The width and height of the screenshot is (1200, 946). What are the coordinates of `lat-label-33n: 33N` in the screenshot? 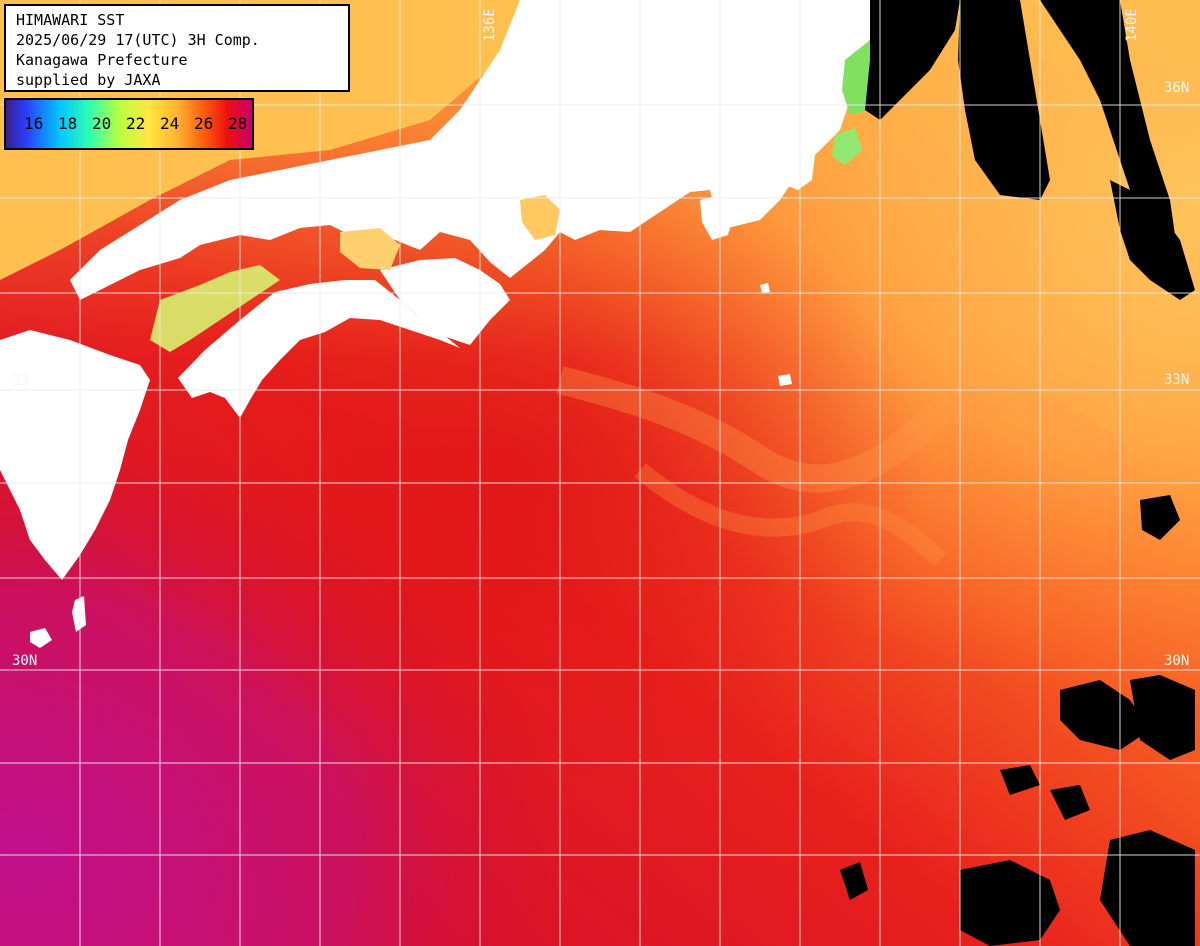 It's located at (1177, 380).